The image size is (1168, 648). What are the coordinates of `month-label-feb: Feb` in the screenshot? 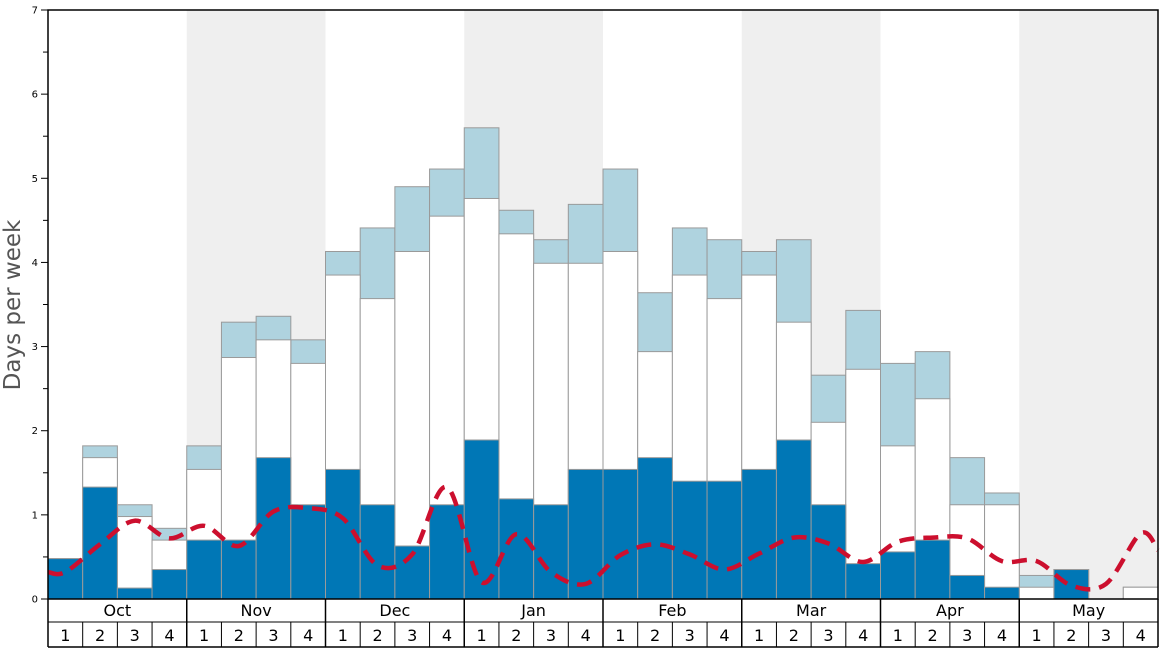 It's located at (672, 610).